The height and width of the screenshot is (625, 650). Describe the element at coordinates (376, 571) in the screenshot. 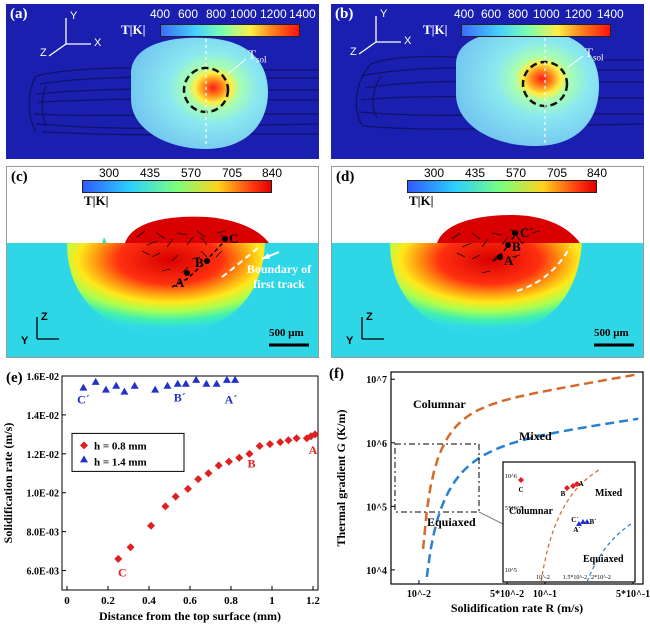

I see `y-tick-label: 10^4` at that location.